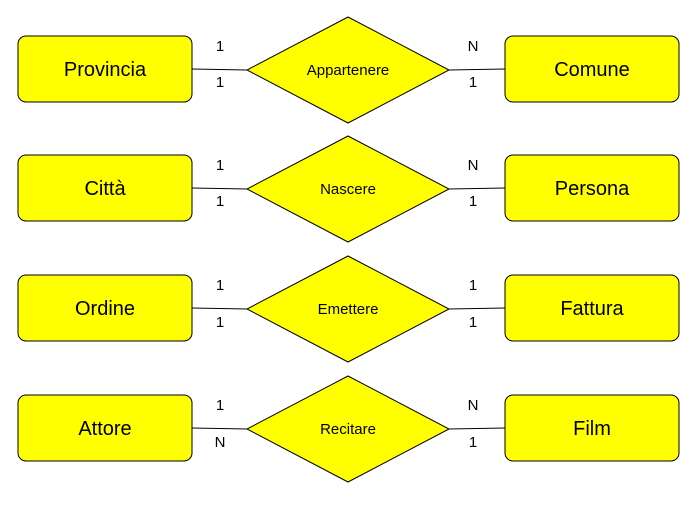 Image resolution: width=700 pixels, height=509 pixels. I want to click on relationship-name: Appartenere, so click(348, 70).